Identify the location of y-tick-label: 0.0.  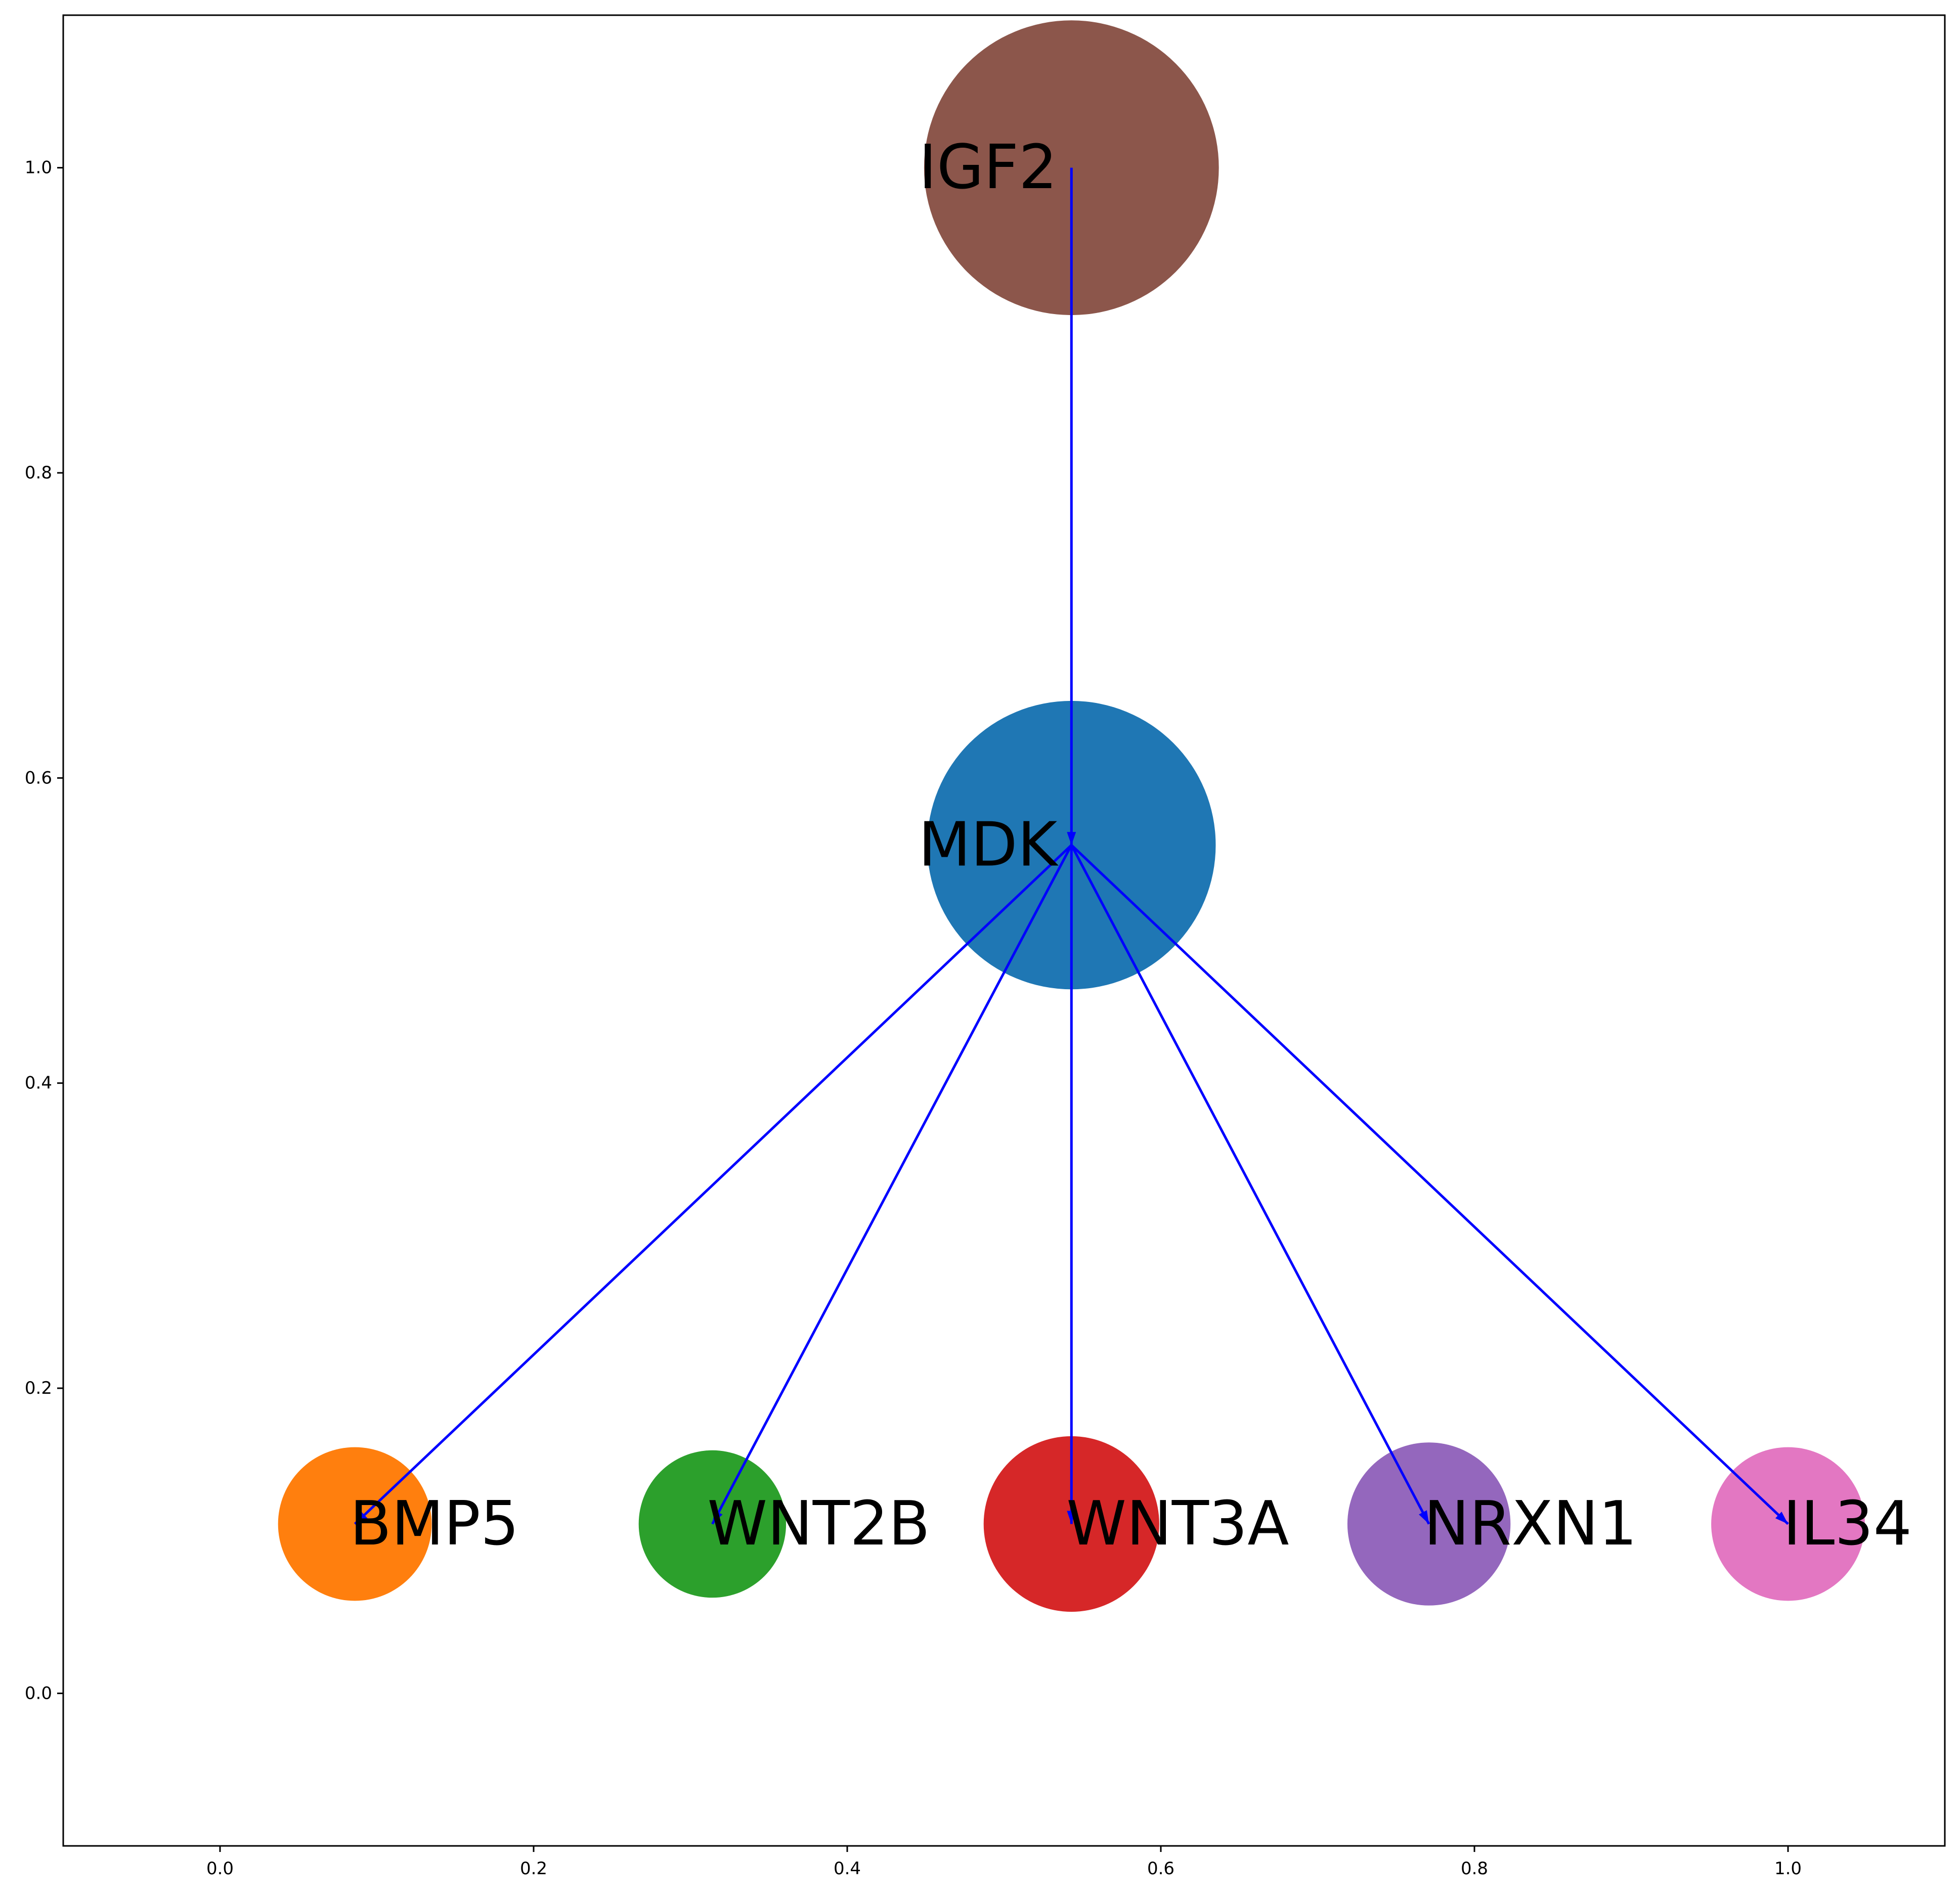
(39, 1693).